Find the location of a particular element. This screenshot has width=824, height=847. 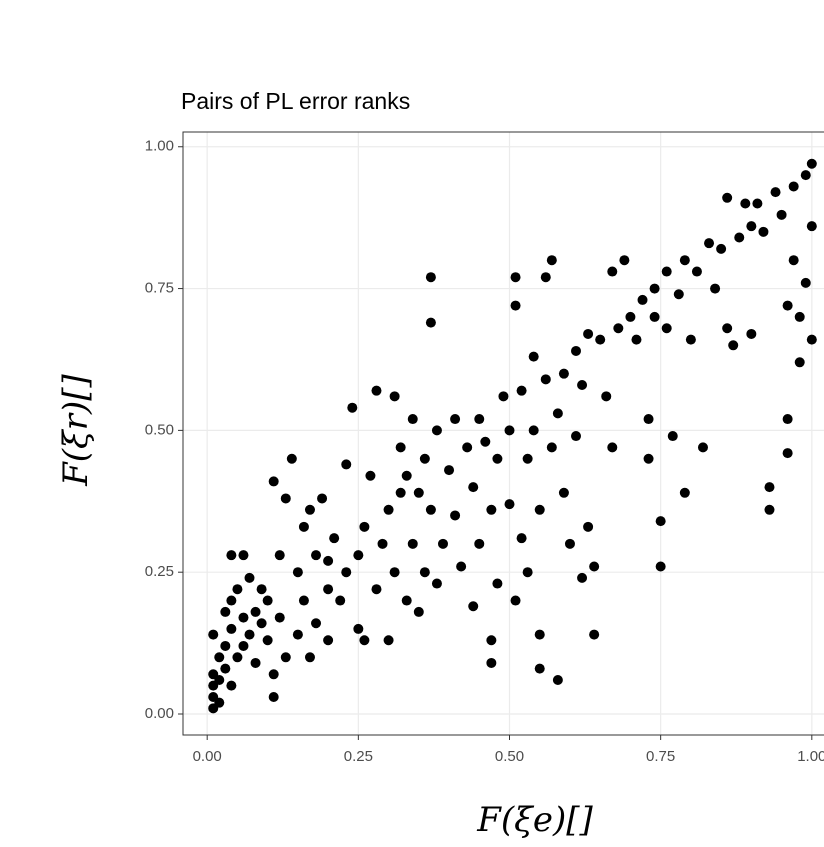

x-tick-label: 0.50 is located at coordinates (509, 756).